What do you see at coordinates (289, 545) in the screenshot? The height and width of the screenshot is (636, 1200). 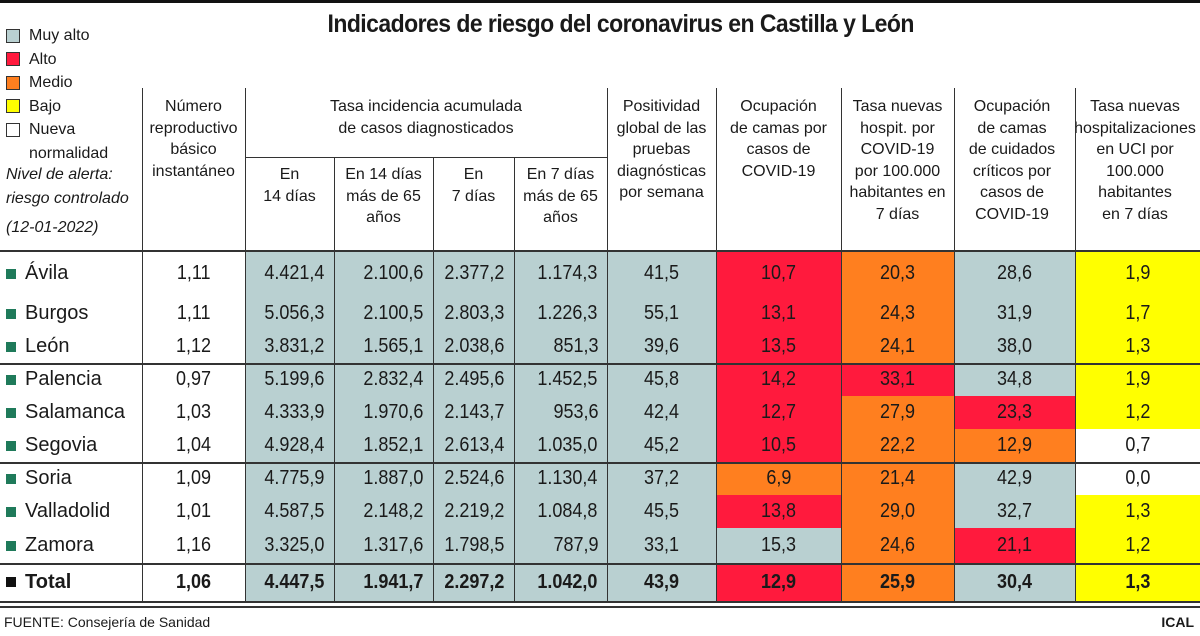 I see `cell-t14: 3.325,0` at bounding box center [289, 545].